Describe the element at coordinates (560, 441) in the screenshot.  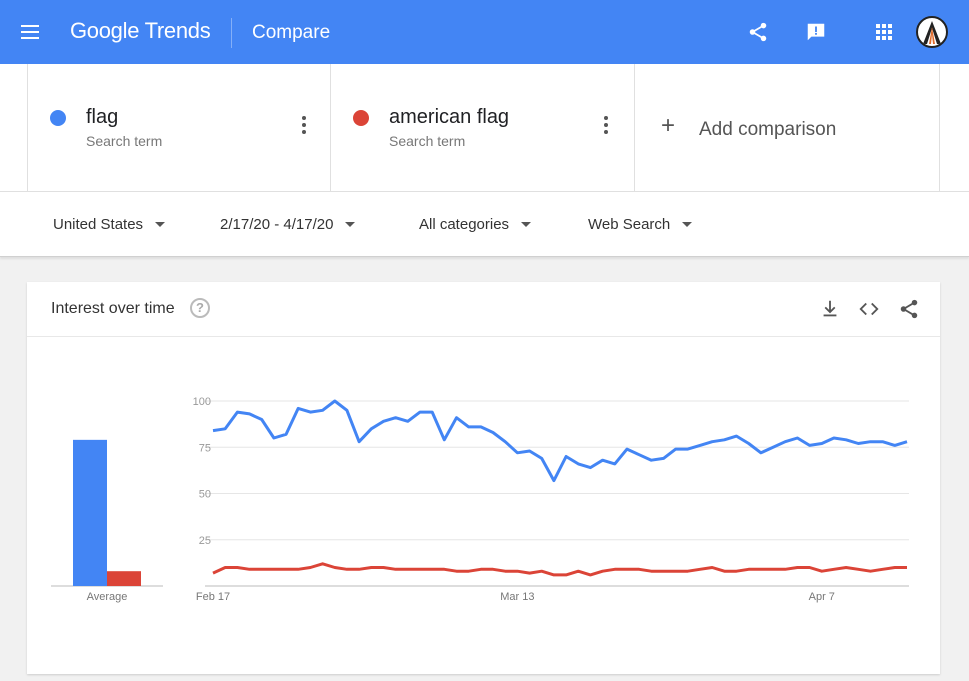
I see `series-line-flag` at that location.